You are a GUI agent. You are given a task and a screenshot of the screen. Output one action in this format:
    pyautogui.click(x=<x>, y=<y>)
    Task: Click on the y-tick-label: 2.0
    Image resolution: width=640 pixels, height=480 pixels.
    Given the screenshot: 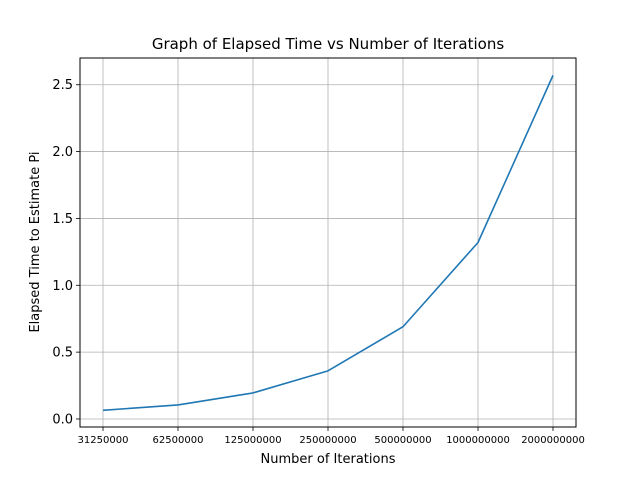 What is the action you would take?
    pyautogui.click(x=62, y=152)
    